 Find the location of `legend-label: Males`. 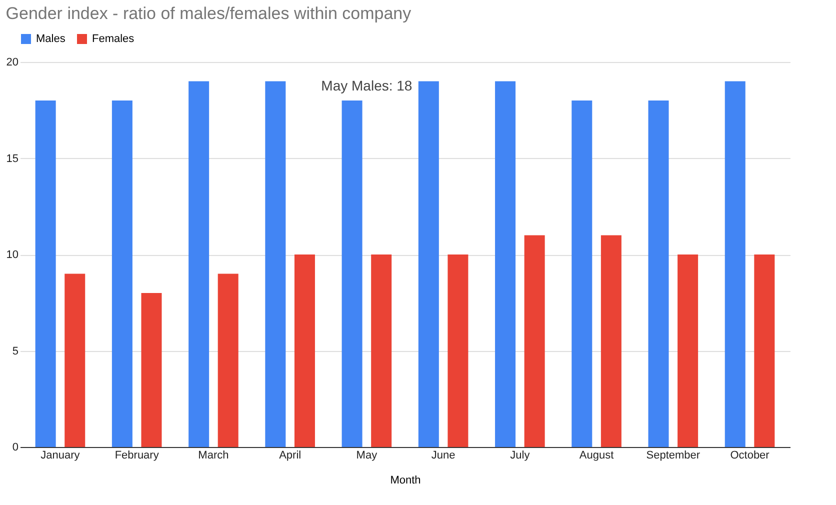

legend-label: Males is located at coordinates (51, 39).